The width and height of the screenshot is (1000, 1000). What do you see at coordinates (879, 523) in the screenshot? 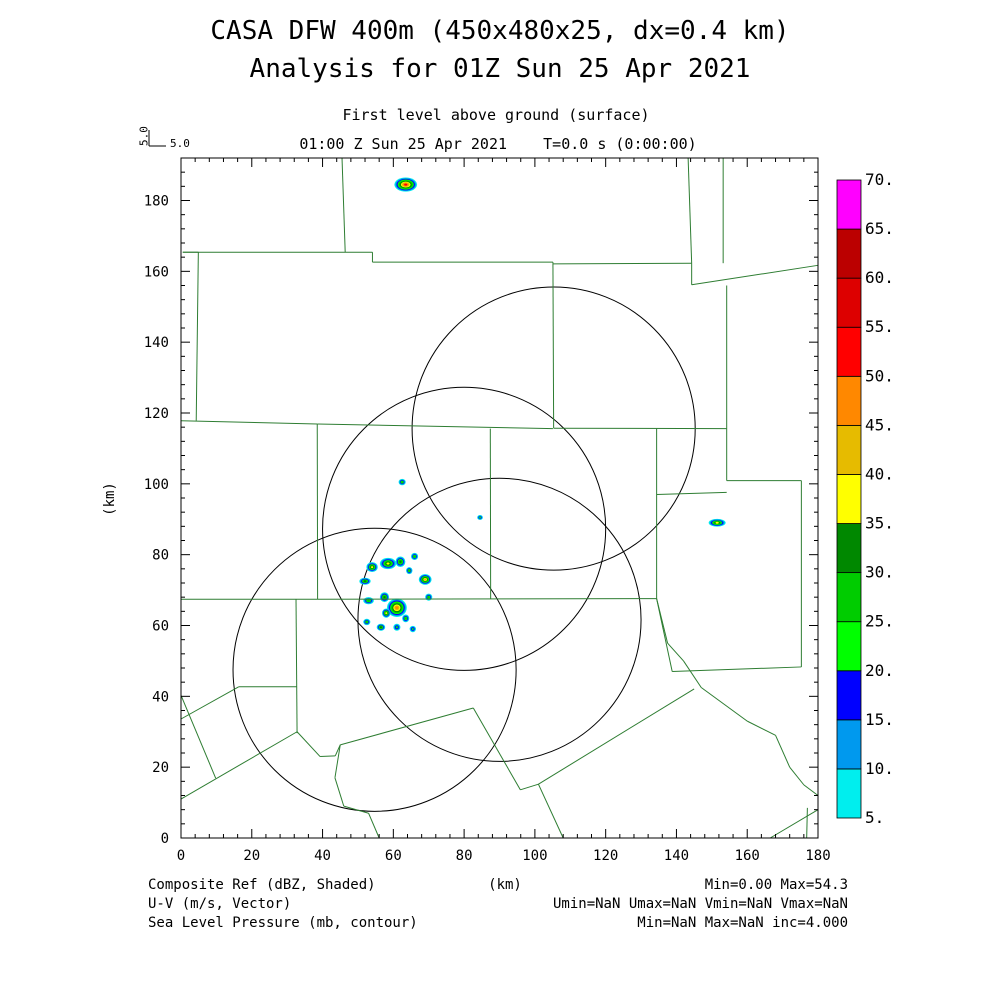
I see `colorbar-label: 35.` at bounding box center [879, 523].